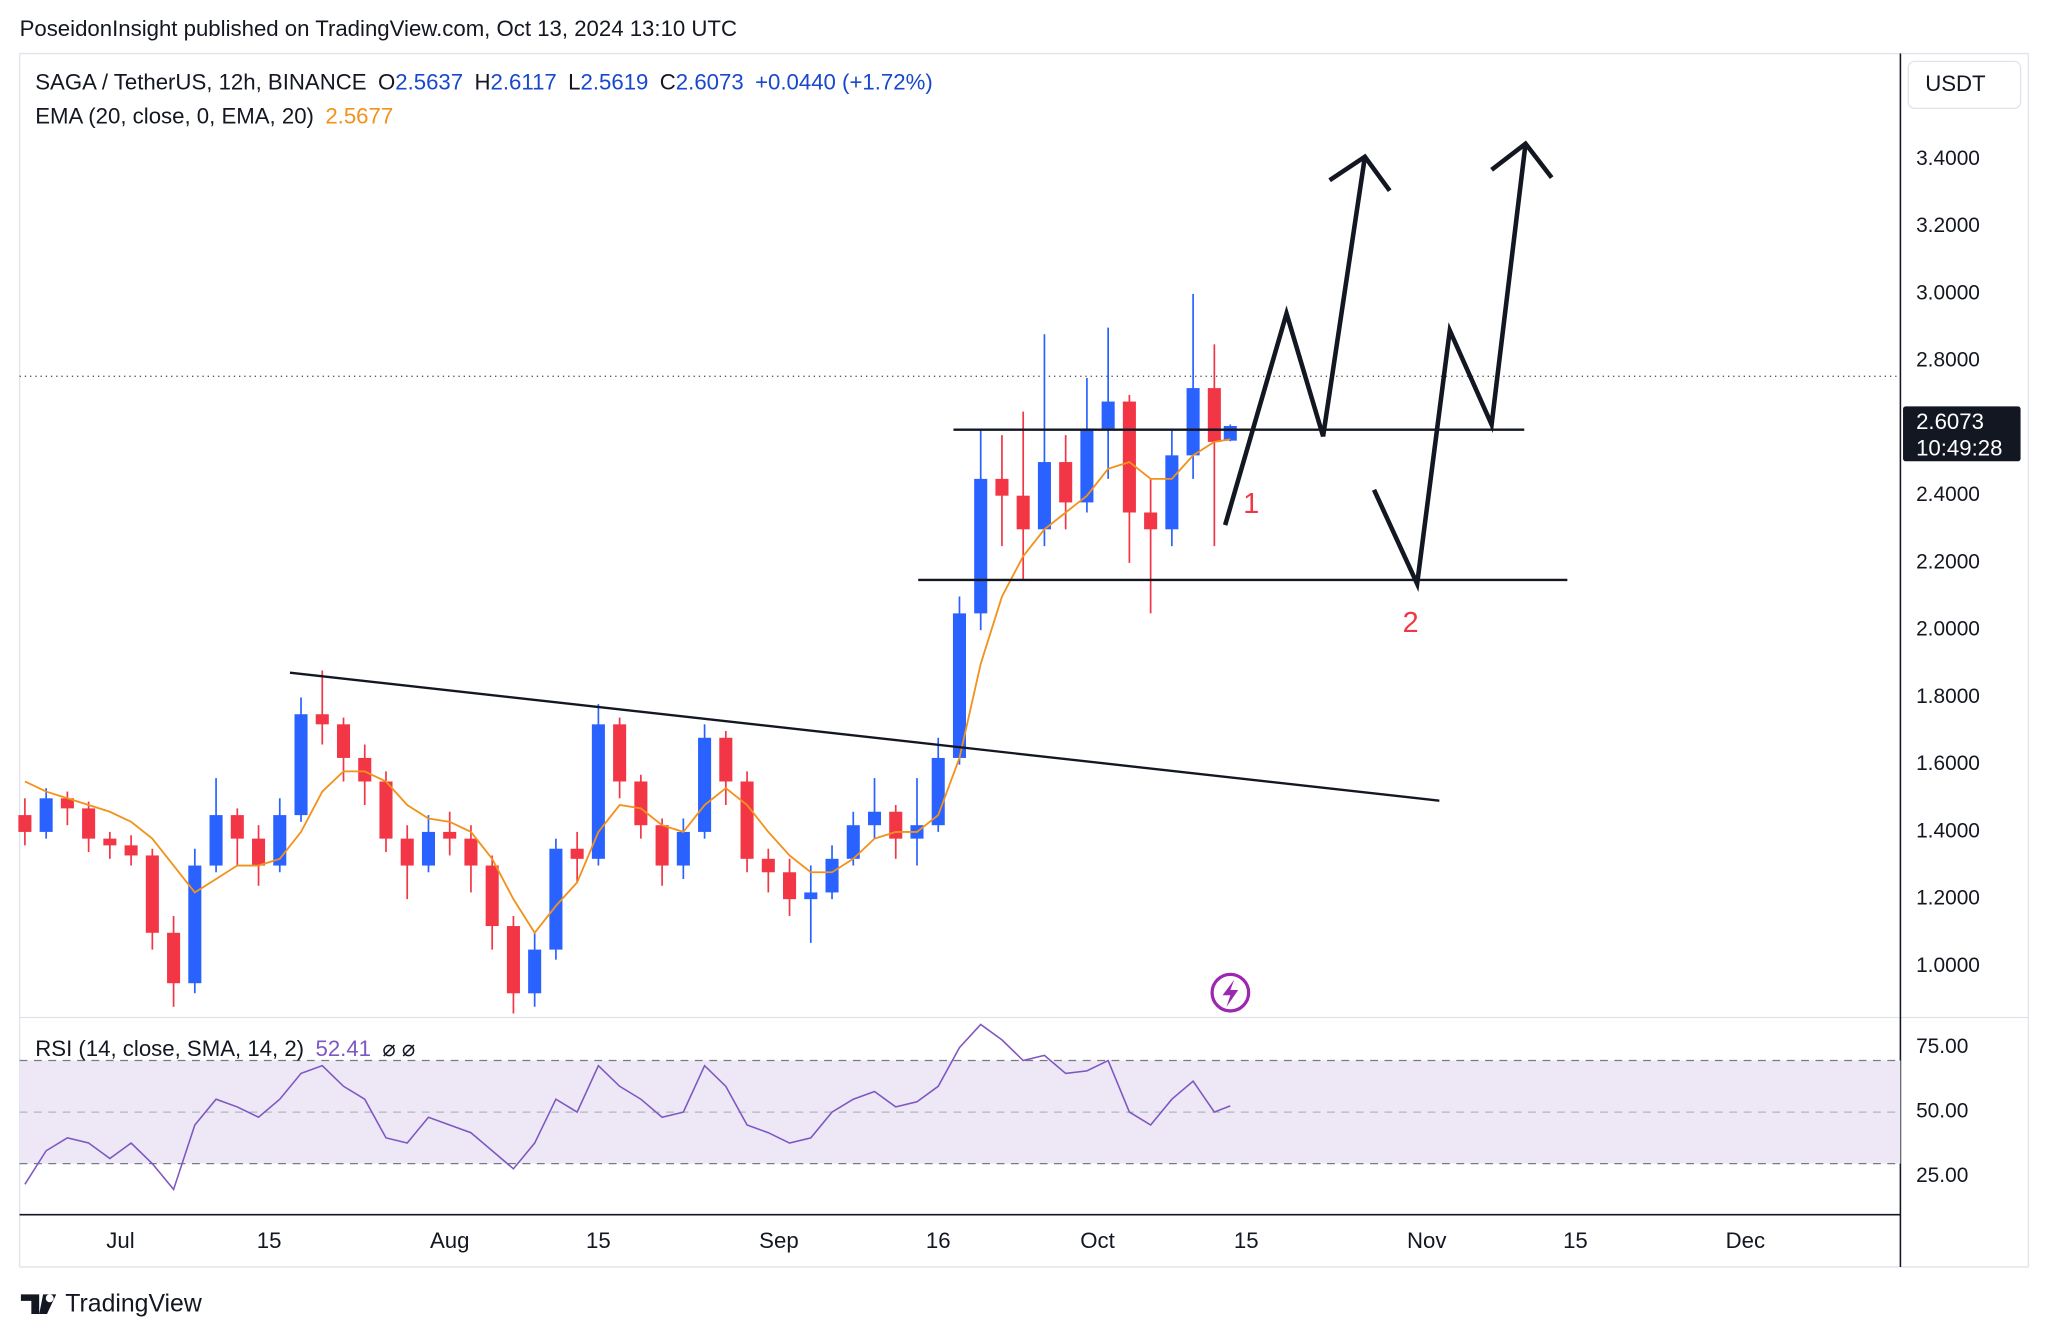 This screenshot has width=2048, height=1338. I want to click on y-tick-label: 3.2000, so click(1948, 225).